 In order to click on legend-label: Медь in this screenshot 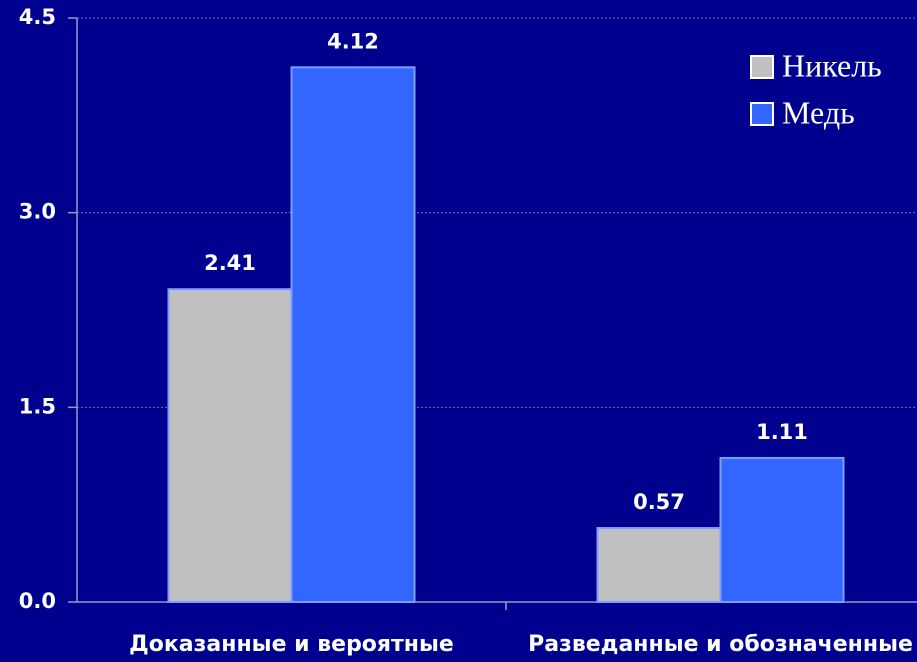, I will do `click(818, 112)`.